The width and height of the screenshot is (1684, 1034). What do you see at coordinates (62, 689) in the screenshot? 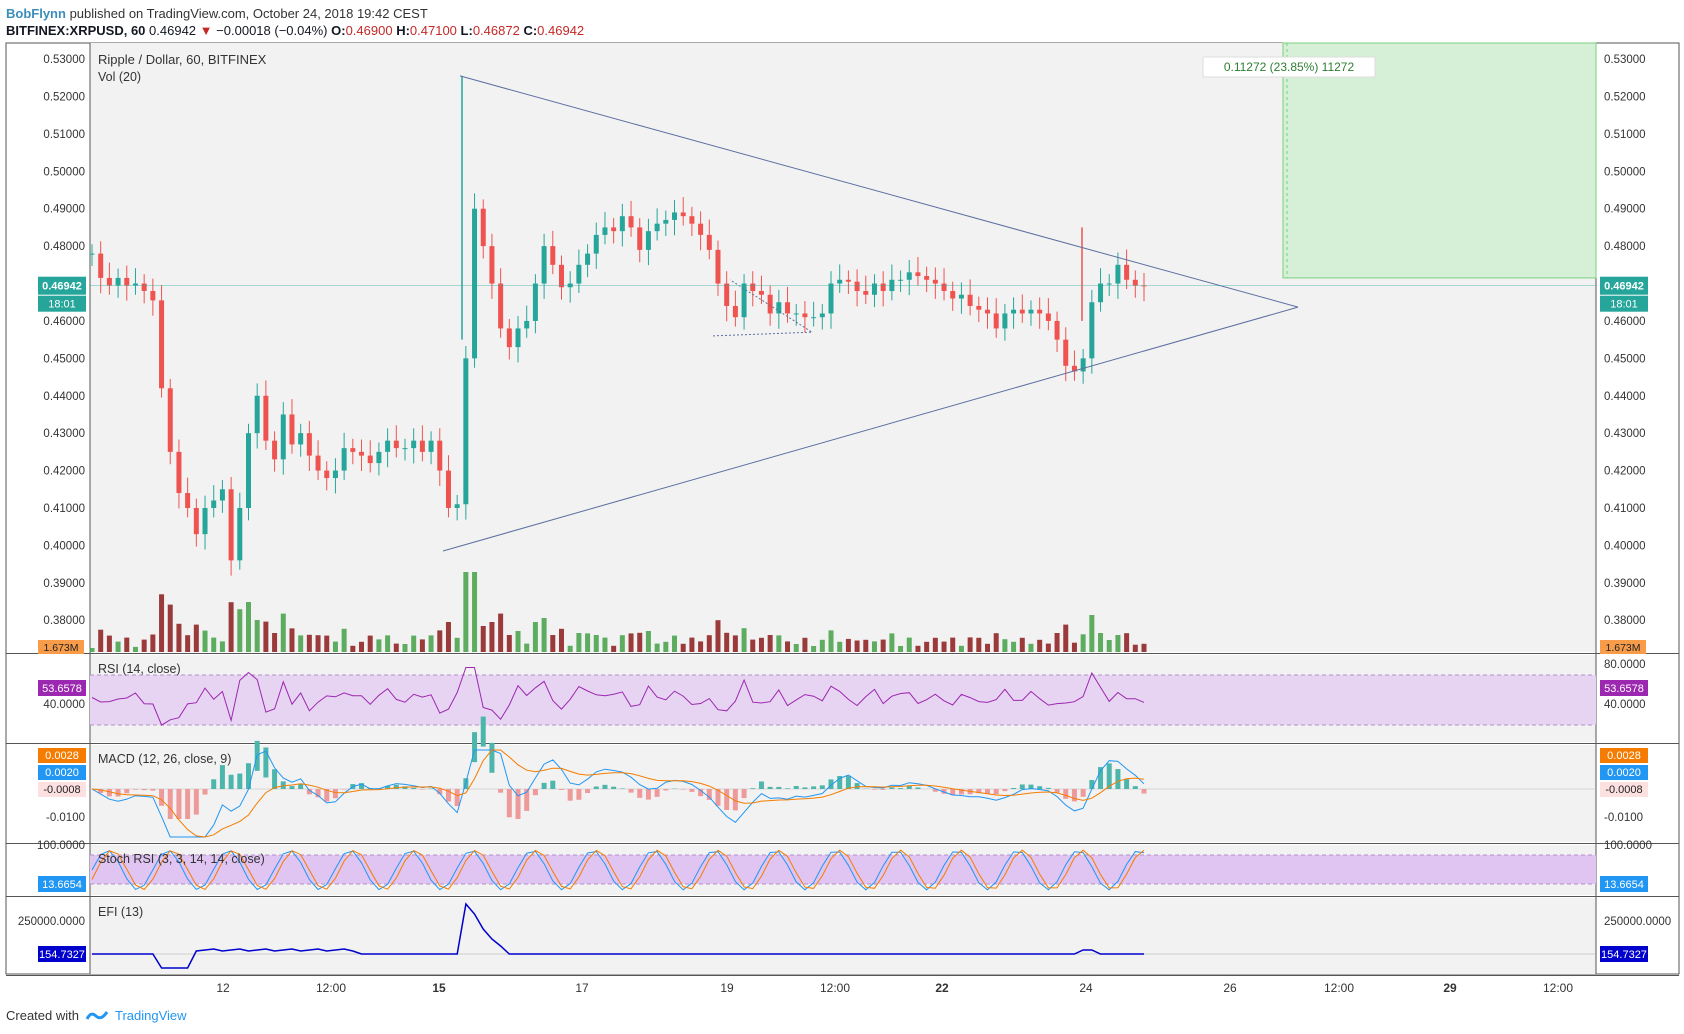
I see `rsi-tag-label-left: 53.6578` at bounding box center [62, 689].